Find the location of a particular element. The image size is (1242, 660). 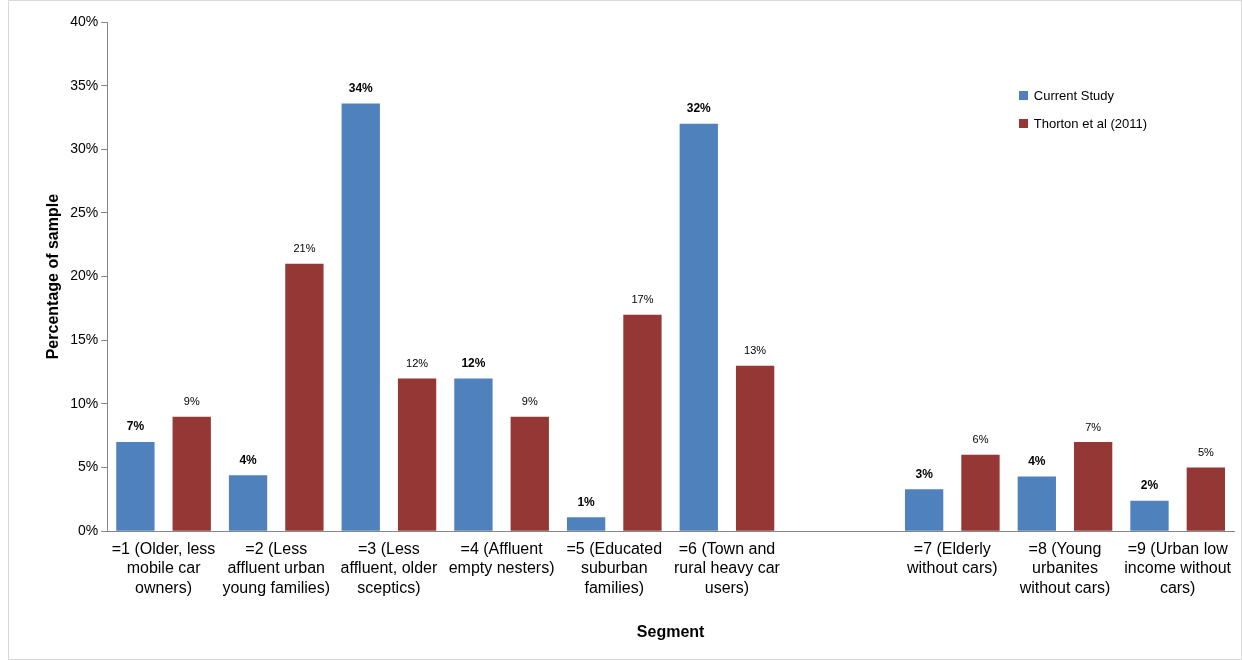

x-tick-label: =8 (Young urbanites without cars) is located at coordinates (1064, 568).